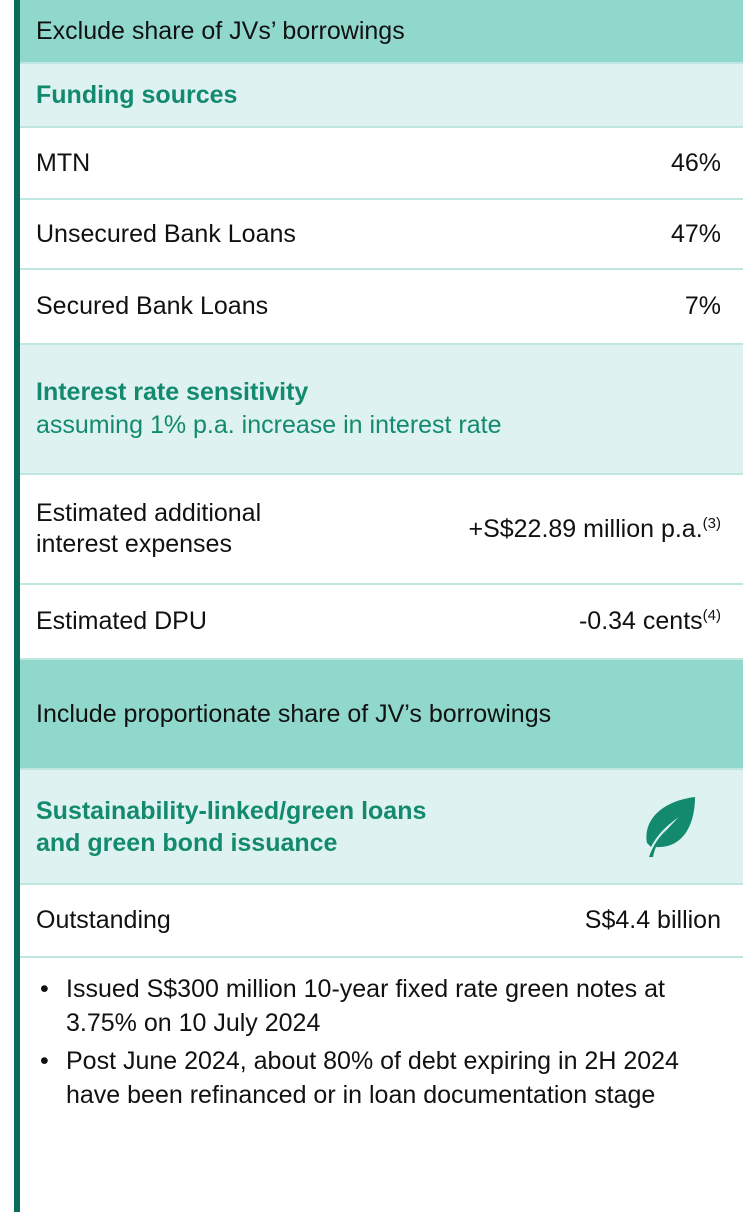 This screenshot has height=1212, width=743. Describe the element at coordinates (652, 920) in the screenshot. I see `row-value: S$4.4 billion` at that location.